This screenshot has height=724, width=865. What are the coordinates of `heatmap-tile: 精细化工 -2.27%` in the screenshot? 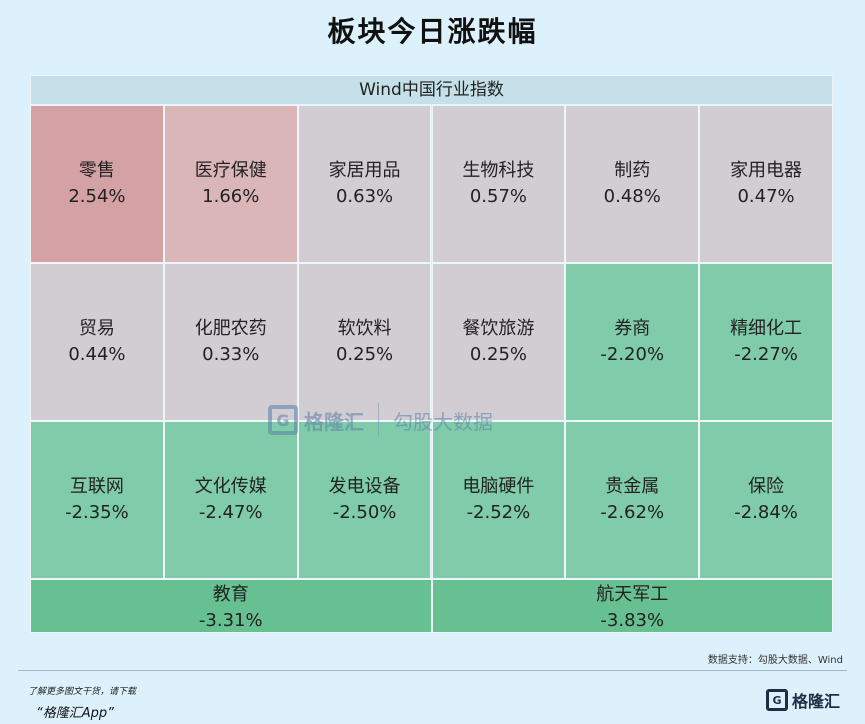 It's located at (766, 342).